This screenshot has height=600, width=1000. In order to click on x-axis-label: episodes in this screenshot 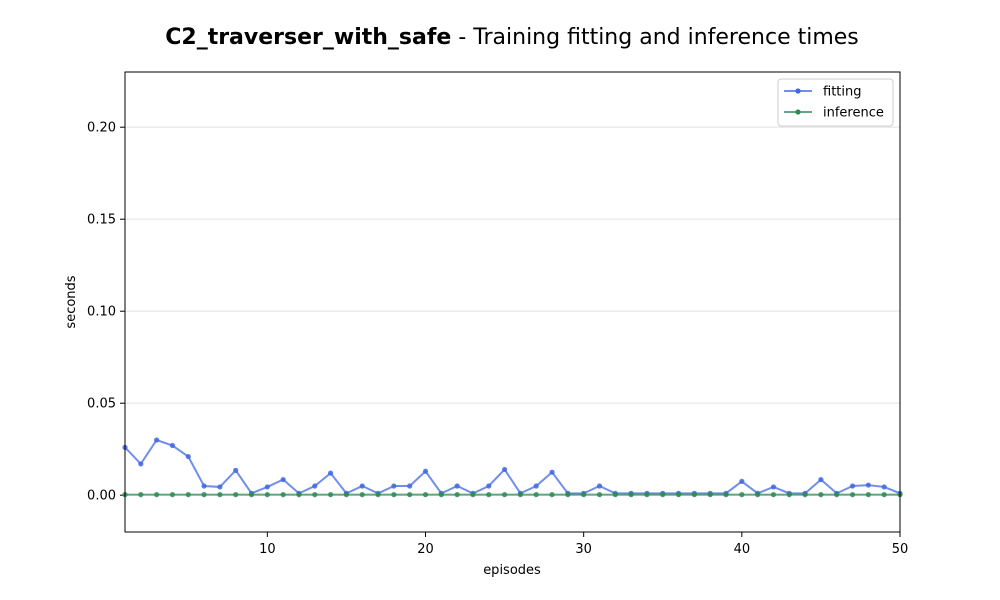, I will do `click(512, 570)`.